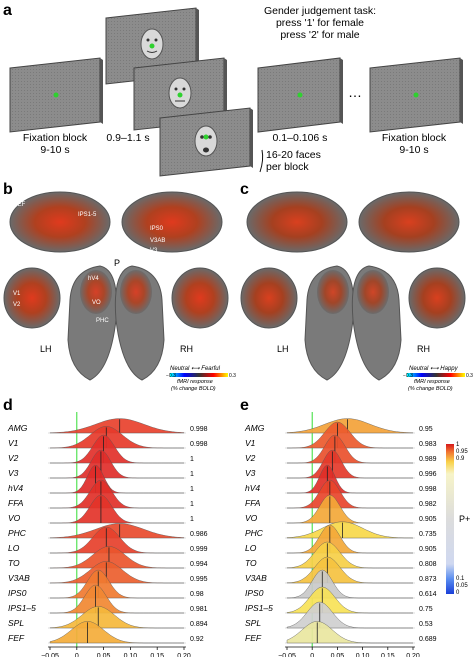 The height and width of the screenshot is (657, 474). What do you see at coordinates (458, 519) in the screenshot?
I see `posterior-colorbar: 1 0.95 0.9 P+ 0.1 0.05 0` at bounding box center [458, 519].